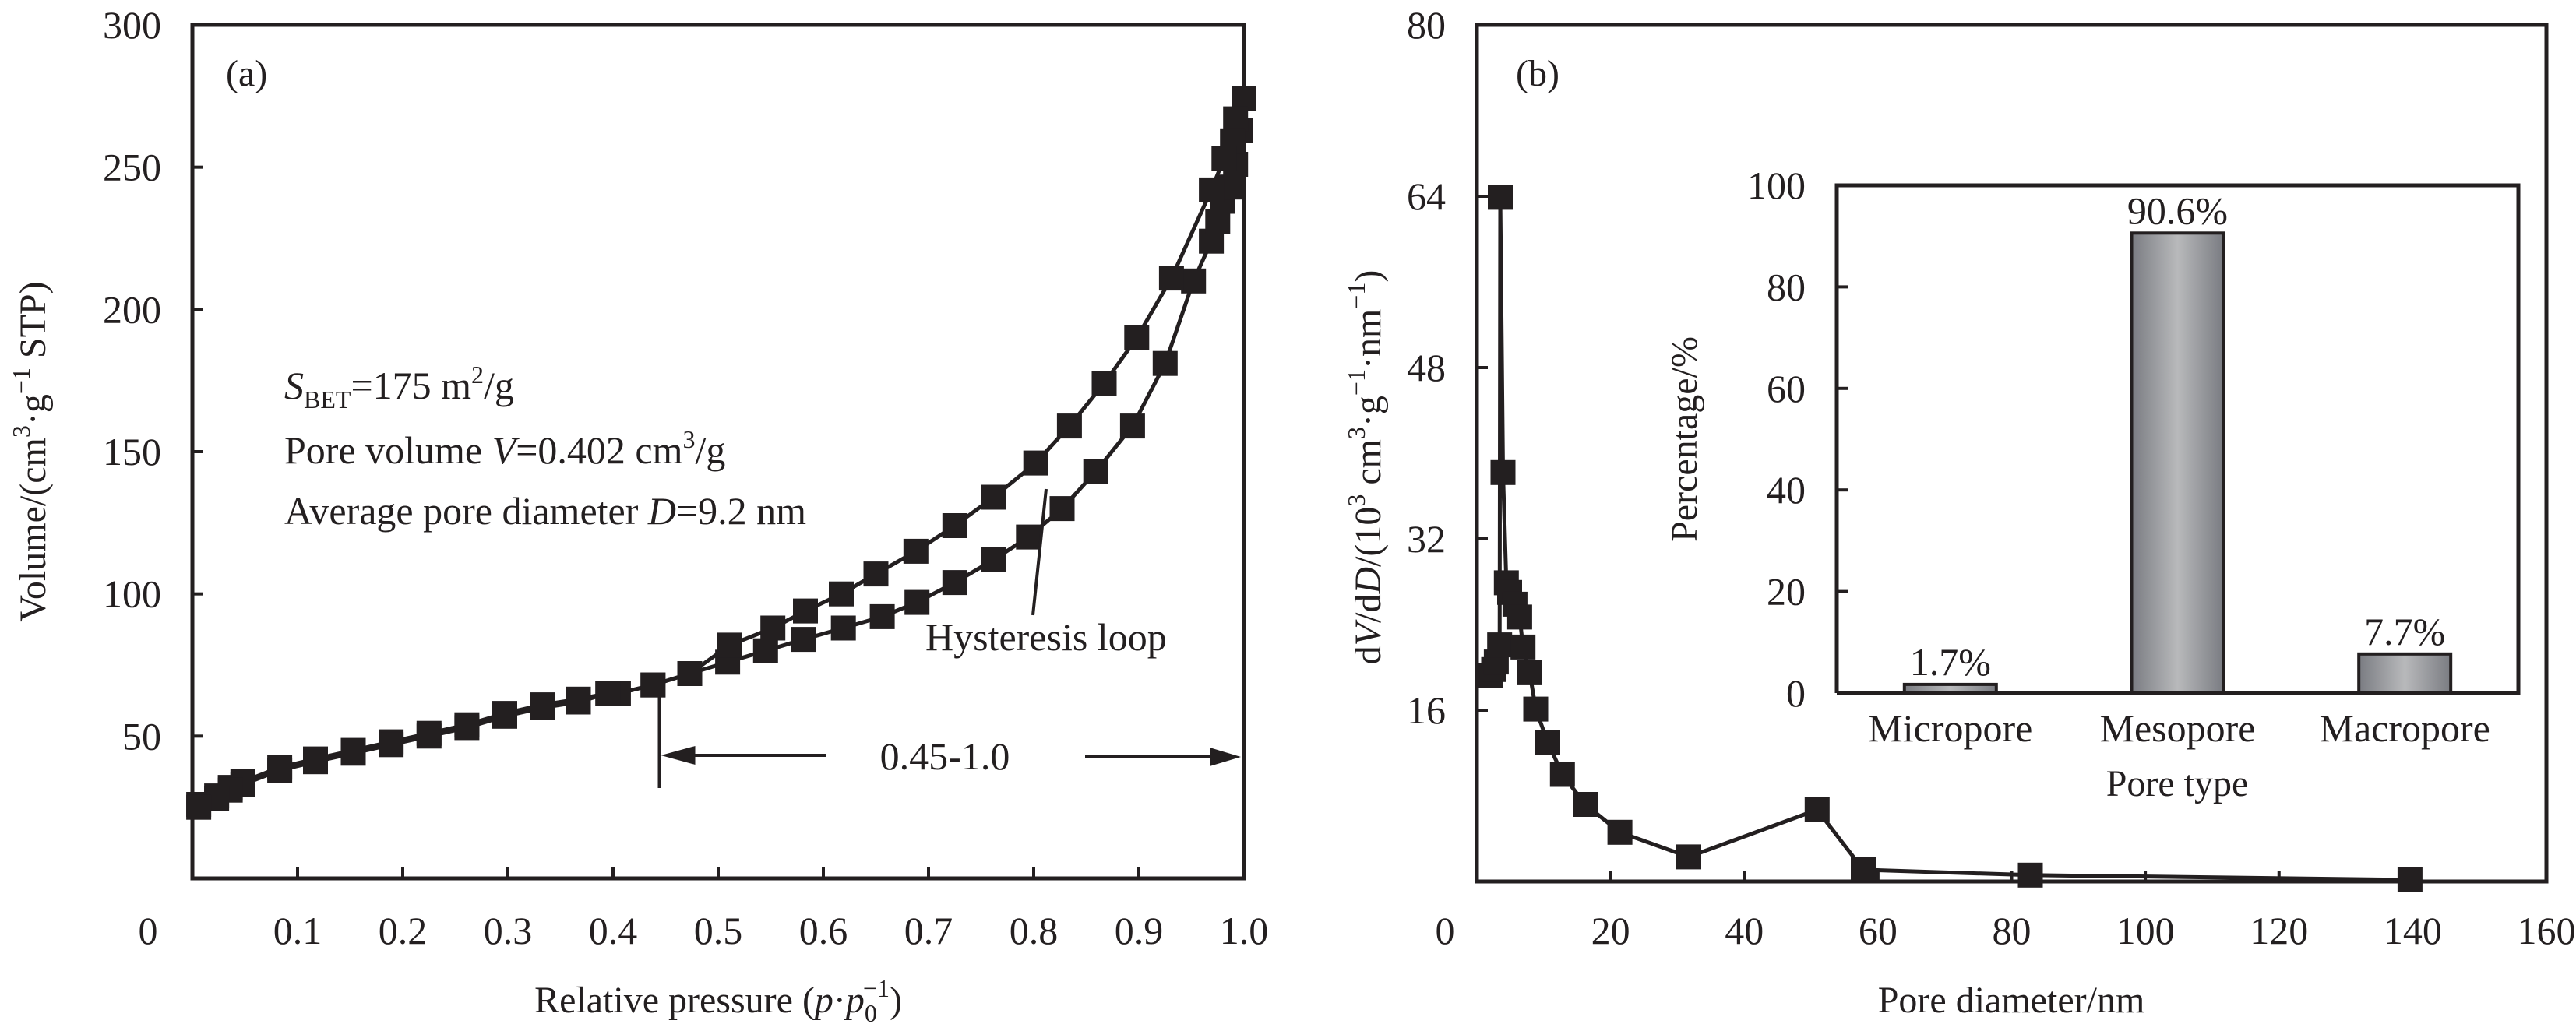 The width and height of the screenshot is (2576, 1031). Describe the element at coordinates (929, 930) in the screenshot. I see `x-tick-label: 0.7` at that location.